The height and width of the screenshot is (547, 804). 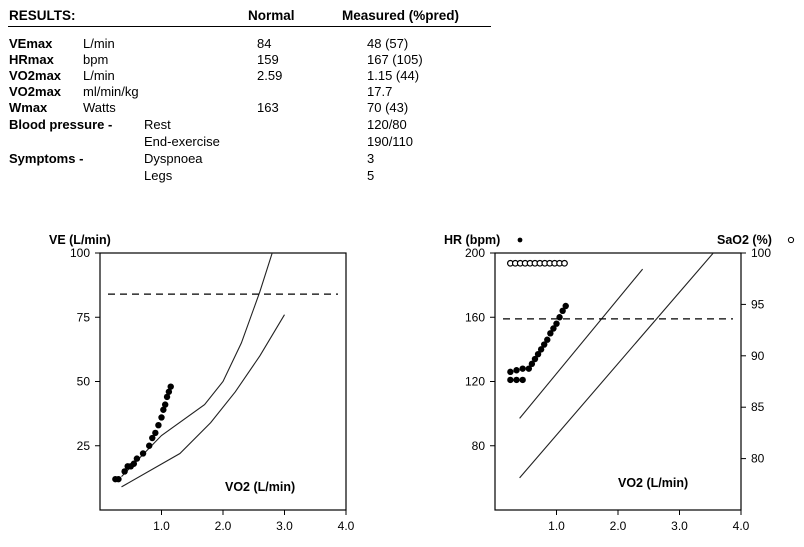 What do you see at coordinates (270, 75) in the screenshot?
I see `row-normal: 2.59` at bounding box center [270, 75].